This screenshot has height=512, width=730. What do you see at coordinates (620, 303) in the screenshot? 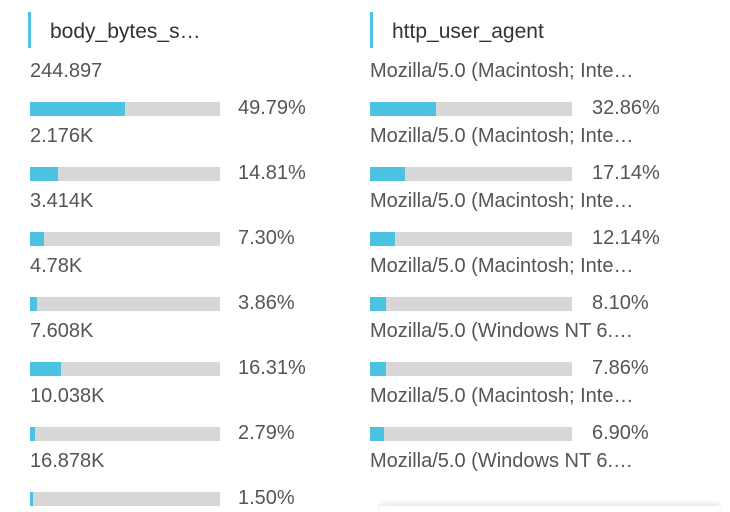
I see `percent-label: 8.10%` at bounding box center [620, 303].